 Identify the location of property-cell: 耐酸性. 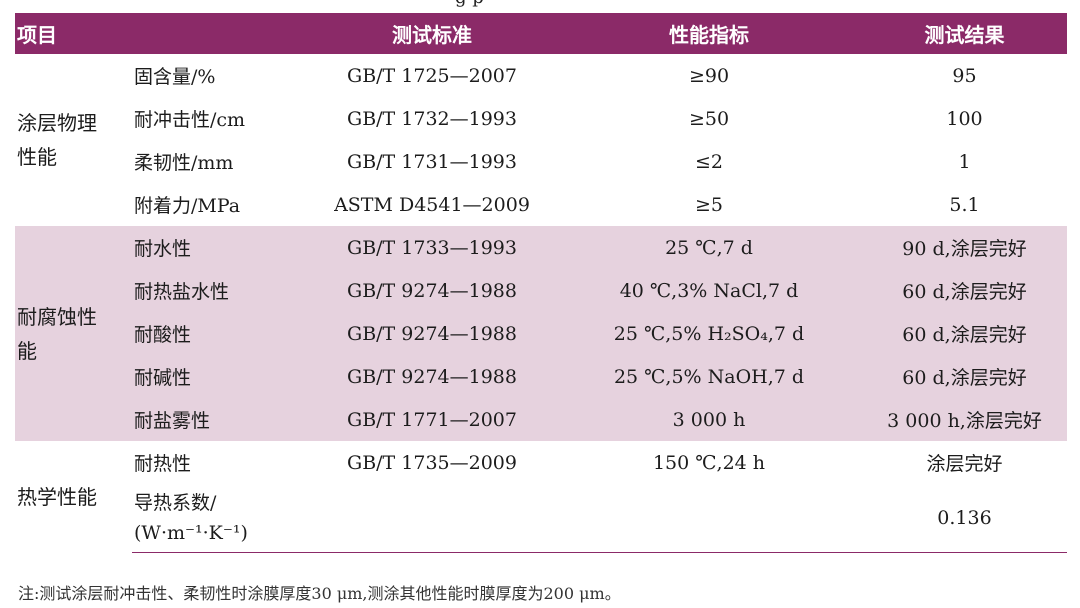
(220, 333).